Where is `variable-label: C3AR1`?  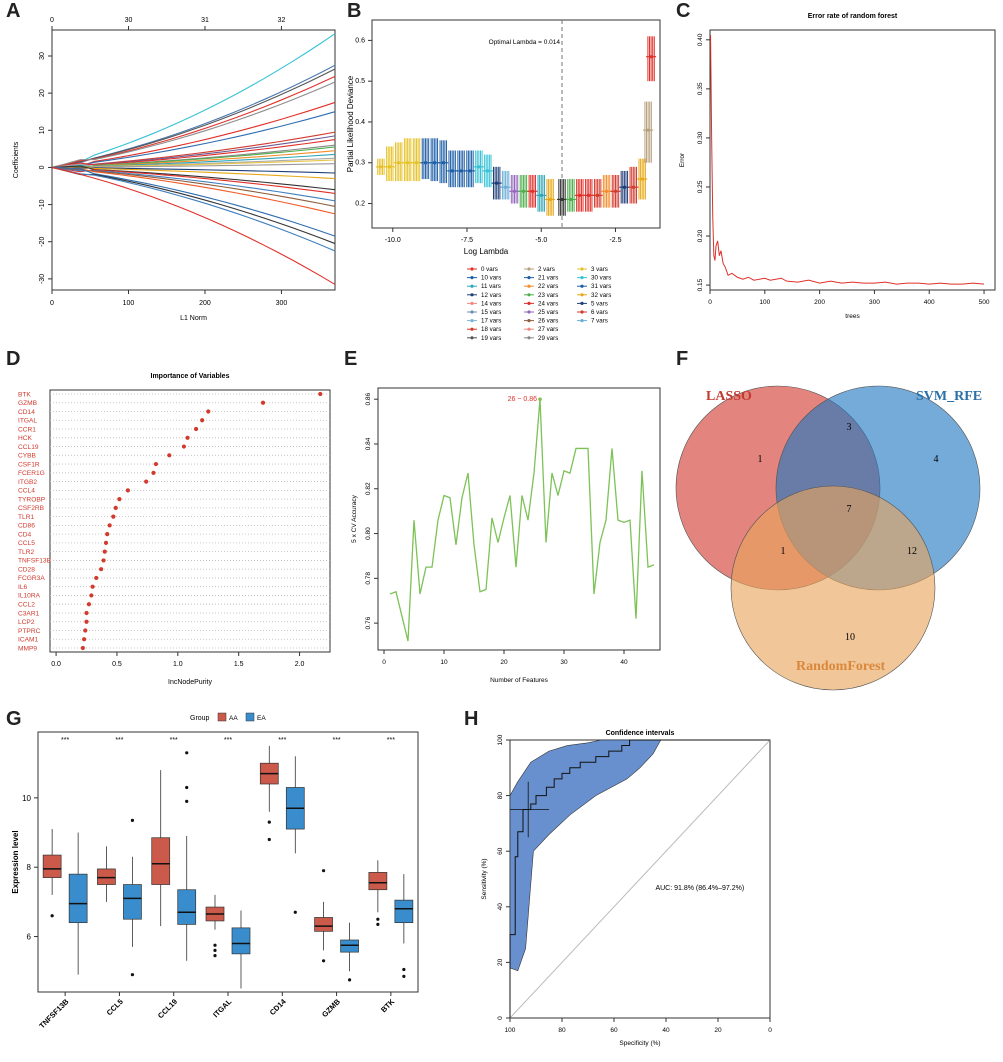 variable-label: C3AR1 is located at coordinates (29, 613).